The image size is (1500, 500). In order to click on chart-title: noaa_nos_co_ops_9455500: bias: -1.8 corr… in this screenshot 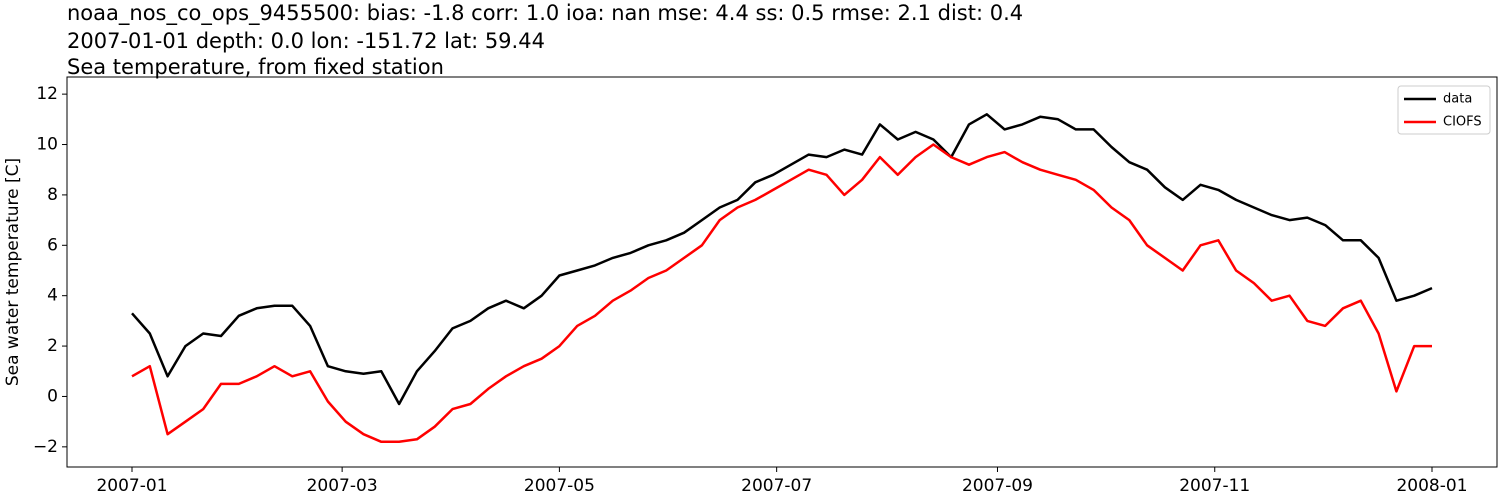, I will do `click(545, 13)`.